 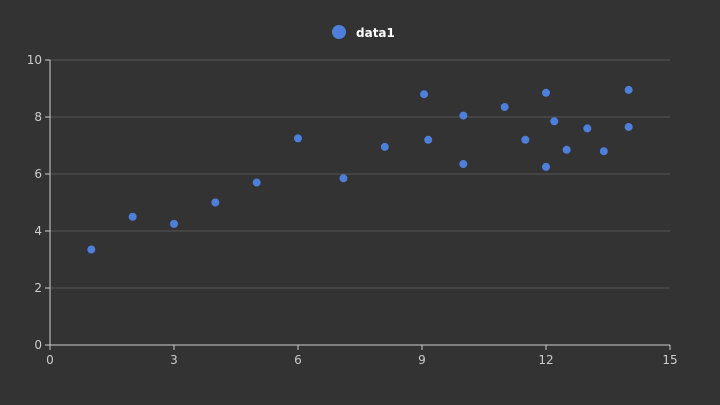 I want to click on x-tick-label-9: 9, so click(x=422, y=360).